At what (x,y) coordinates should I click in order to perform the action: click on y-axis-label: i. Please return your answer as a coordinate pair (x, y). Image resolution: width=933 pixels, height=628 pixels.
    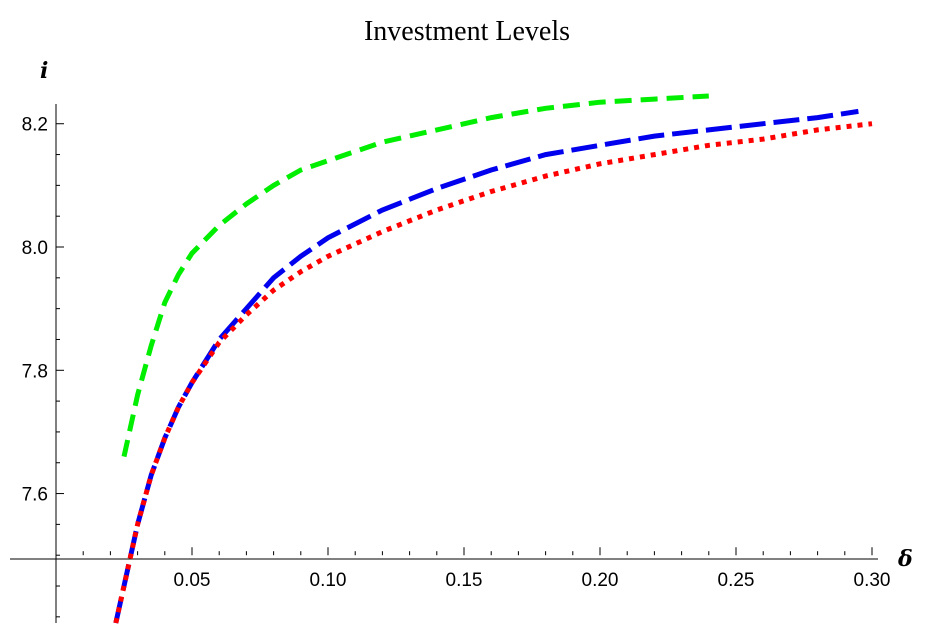
    Looking at the image, I should click on (44, 71).